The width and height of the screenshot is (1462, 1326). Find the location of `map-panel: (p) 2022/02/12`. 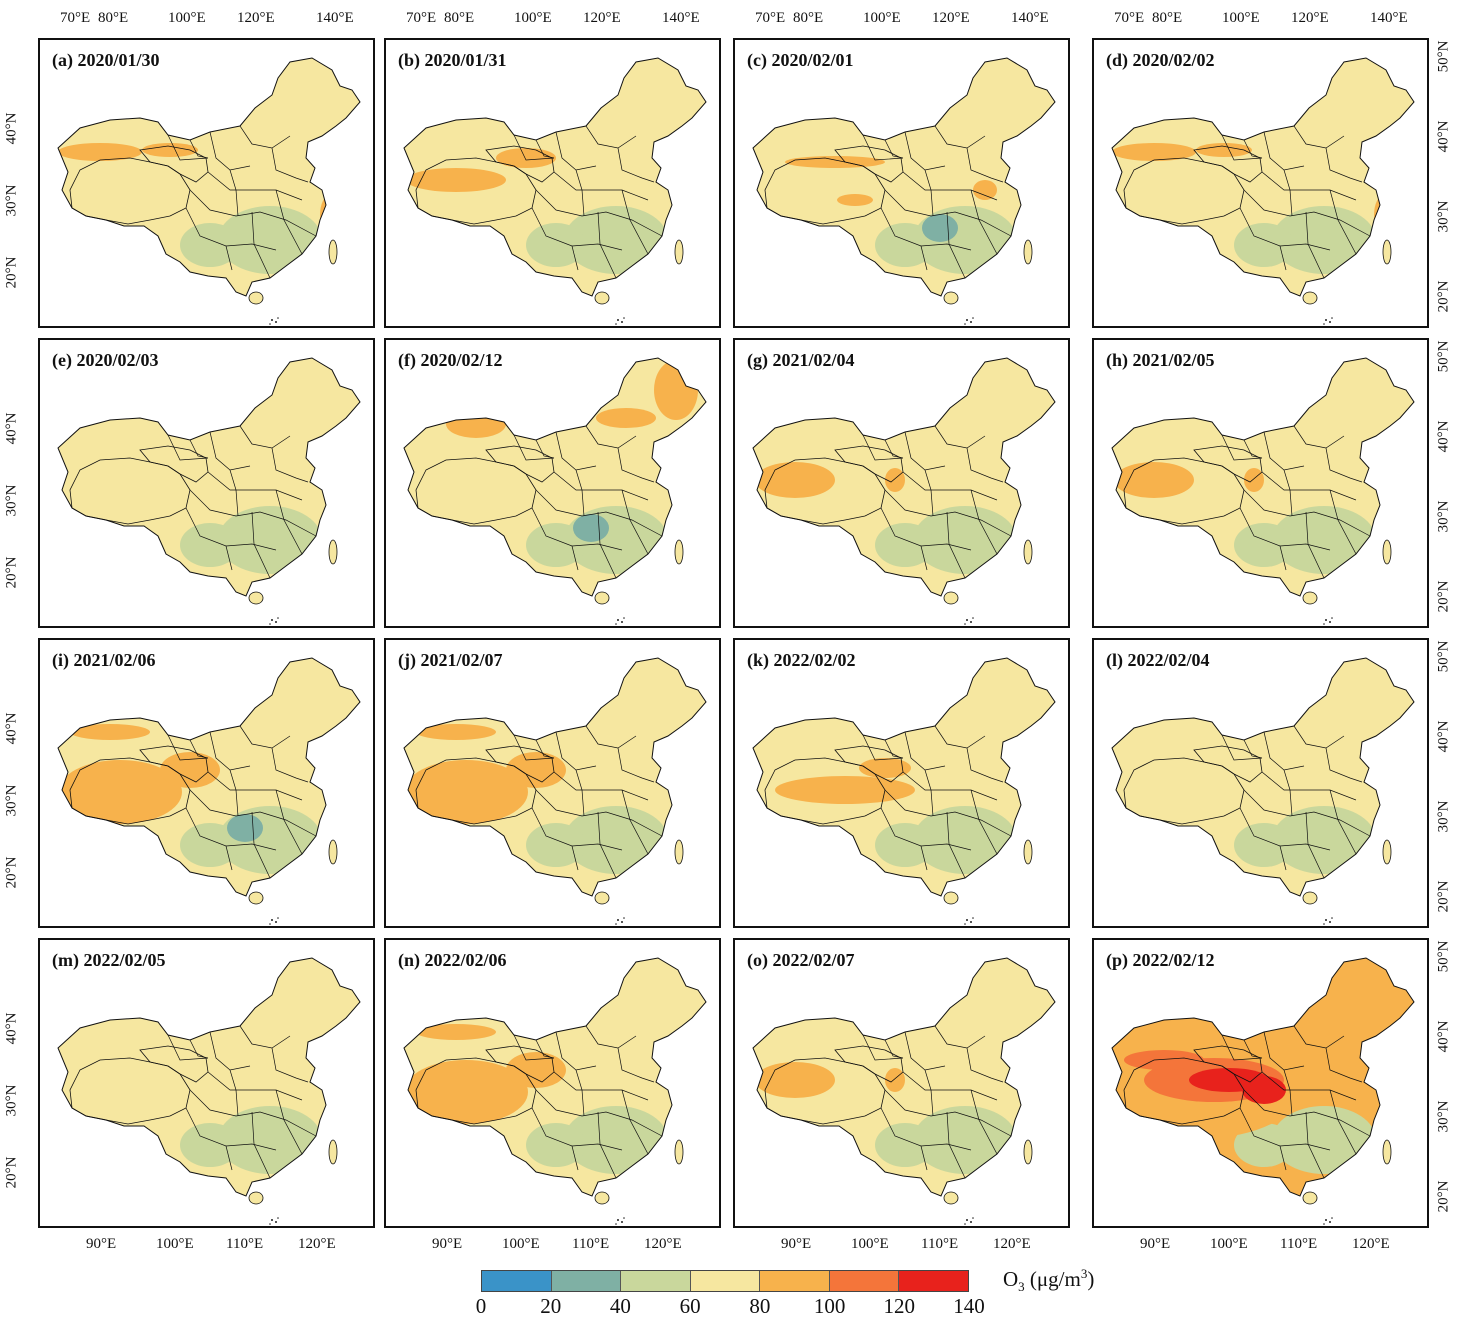

map-panel: (p) 2022/02/12 is located at coordinates (1260, 1083).